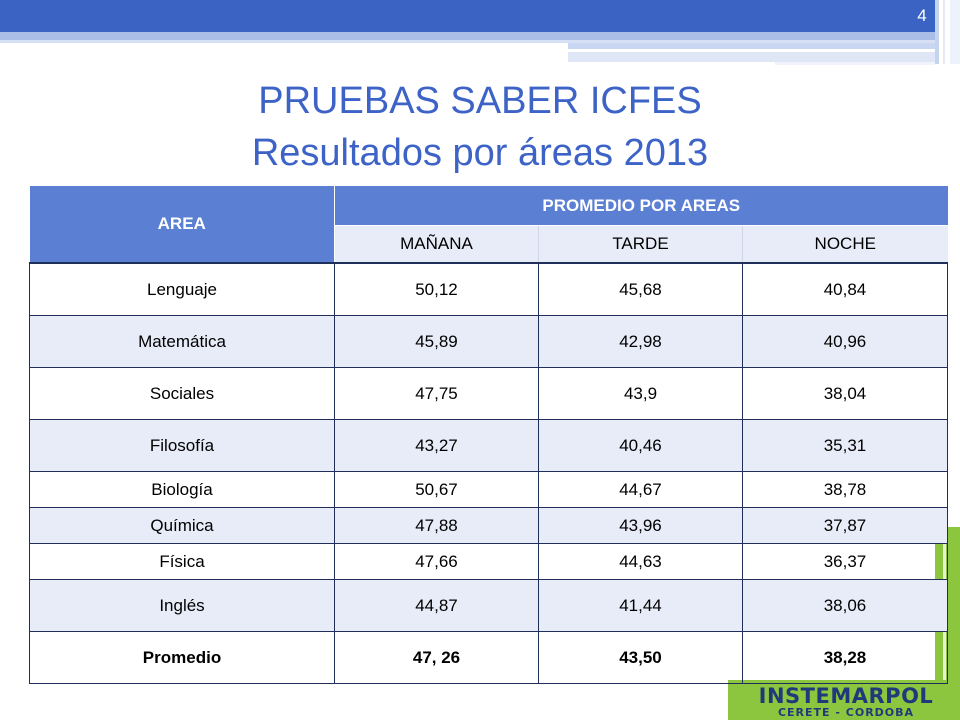  What do you see at coordinates (436, 341) in the screenshot?
I see `cell-manana: 45,89` at bounding box center [436, 341].